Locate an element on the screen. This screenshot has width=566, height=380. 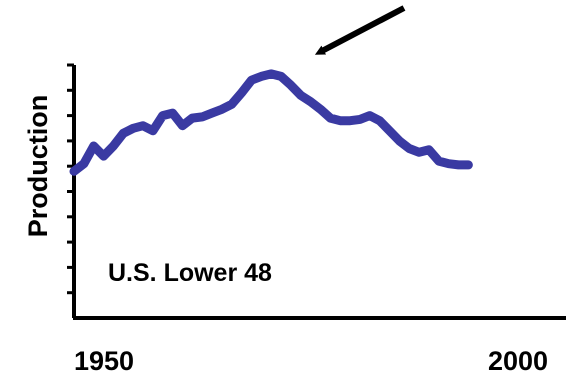
y-axis-ticks is located at coordinates (70, 179).